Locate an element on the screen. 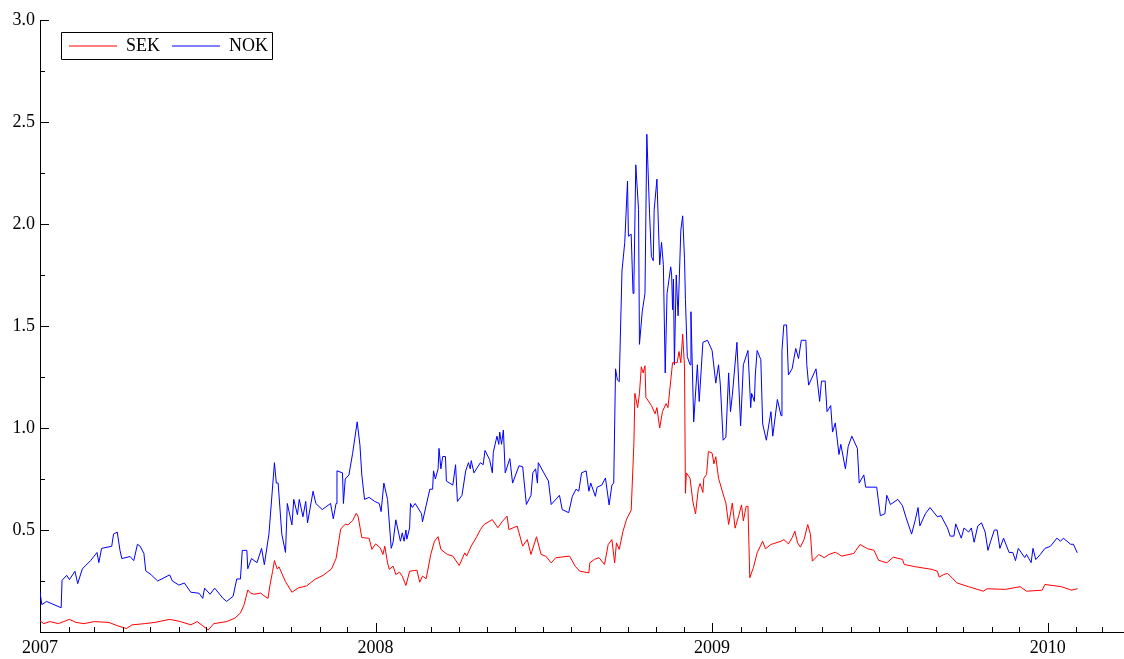 The width and height of the screenshot is (1124, 659). x-tick-label: 2009 is located at coordinates (712, 646).